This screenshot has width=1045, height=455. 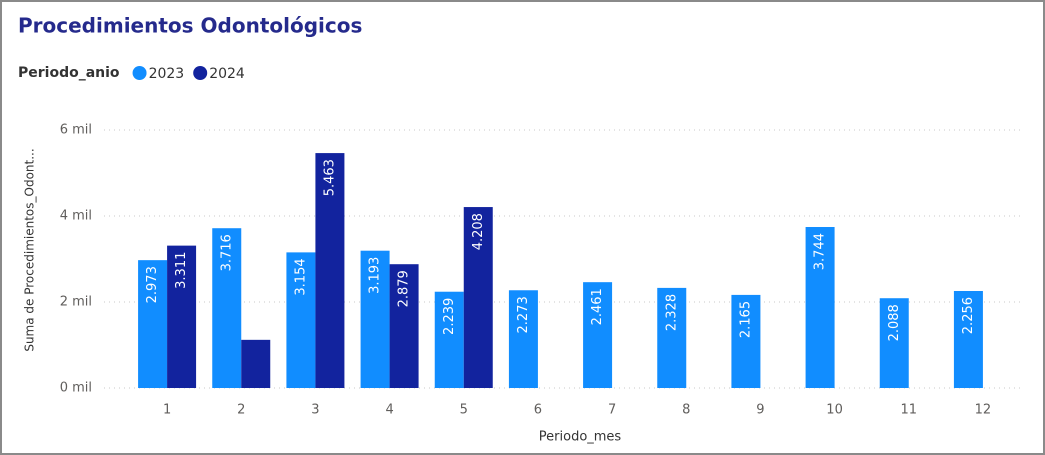 I want to click on chart-title: Procedimientos Odontológicos, so click(x=190, y=26).